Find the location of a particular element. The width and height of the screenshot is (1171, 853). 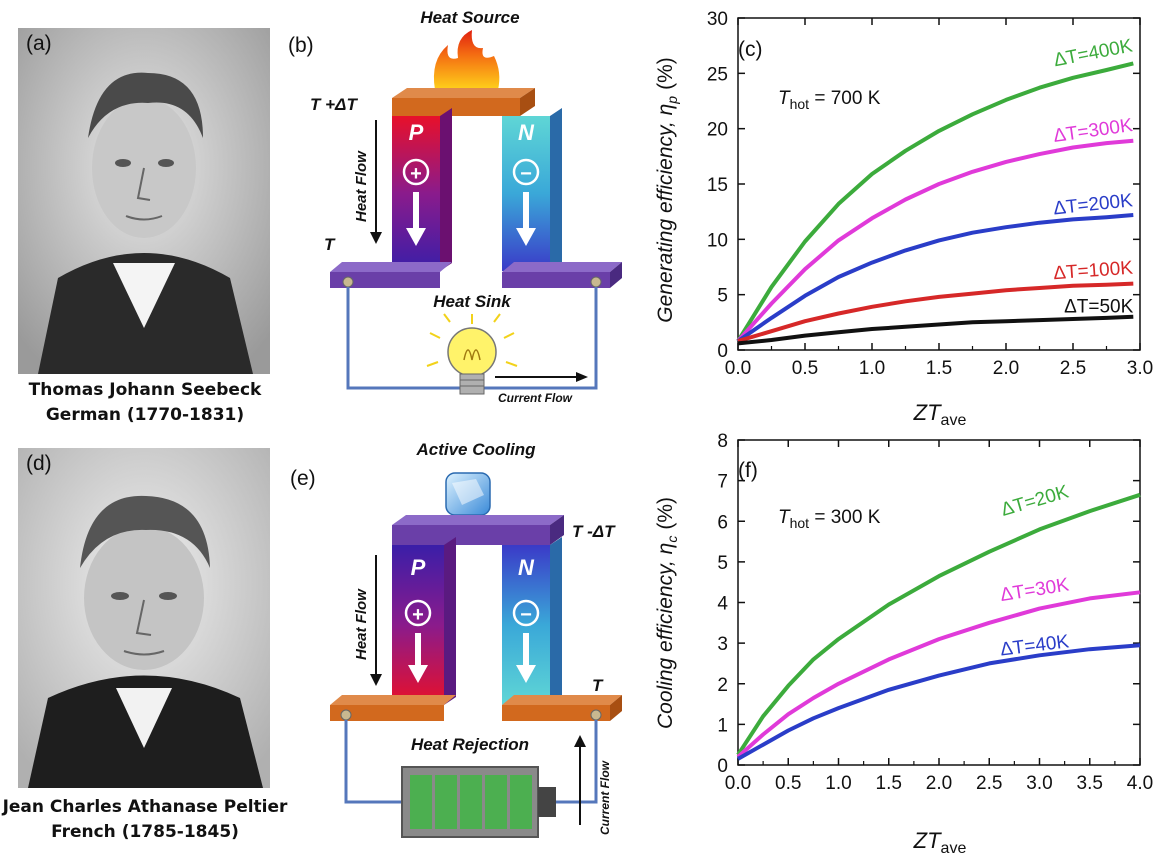

negative-carrier-icon is located at coordinates (526, 172).